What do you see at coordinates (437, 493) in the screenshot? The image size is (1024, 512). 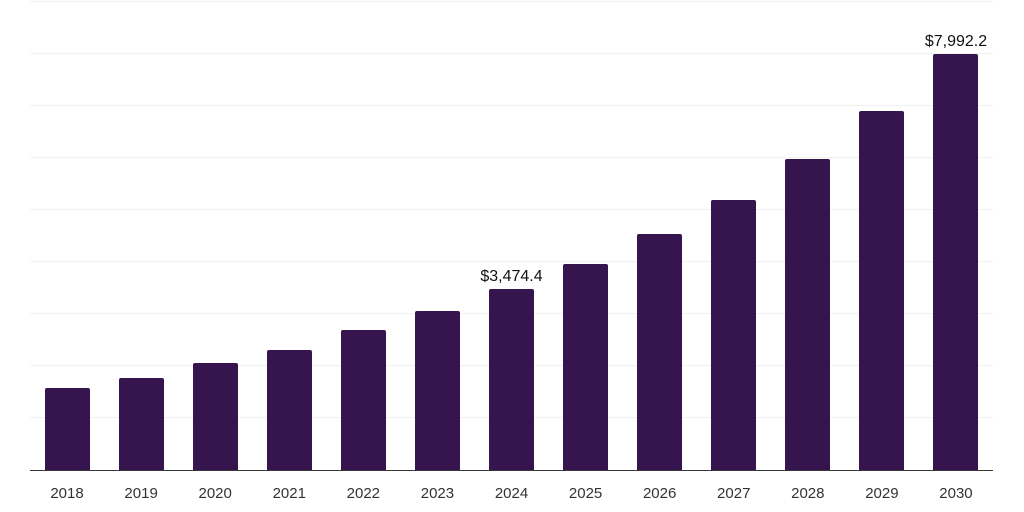 I see `x-tick-label: 2023` at bounding box center [437, 493].